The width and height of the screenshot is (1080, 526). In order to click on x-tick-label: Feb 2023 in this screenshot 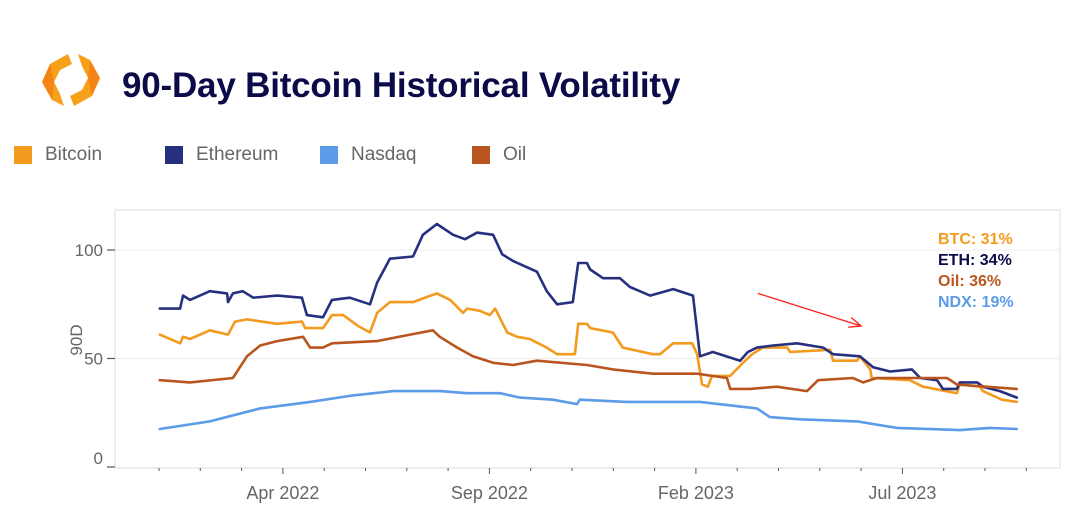, I will do `click(696, 493)`.